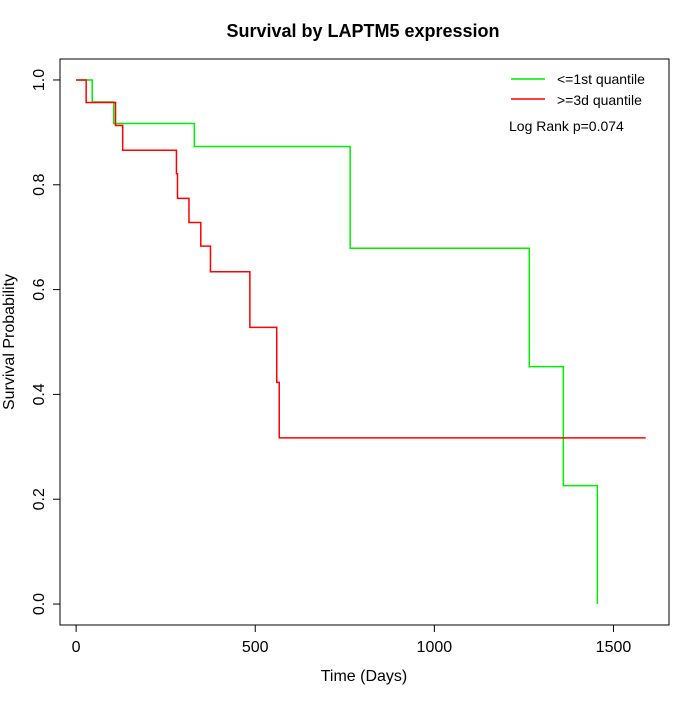 This screenshot has height=705, width=700. Describe the element at coordinates (39, 185) in the screenshot. I see `y-tick-label: 0.8` at that location.